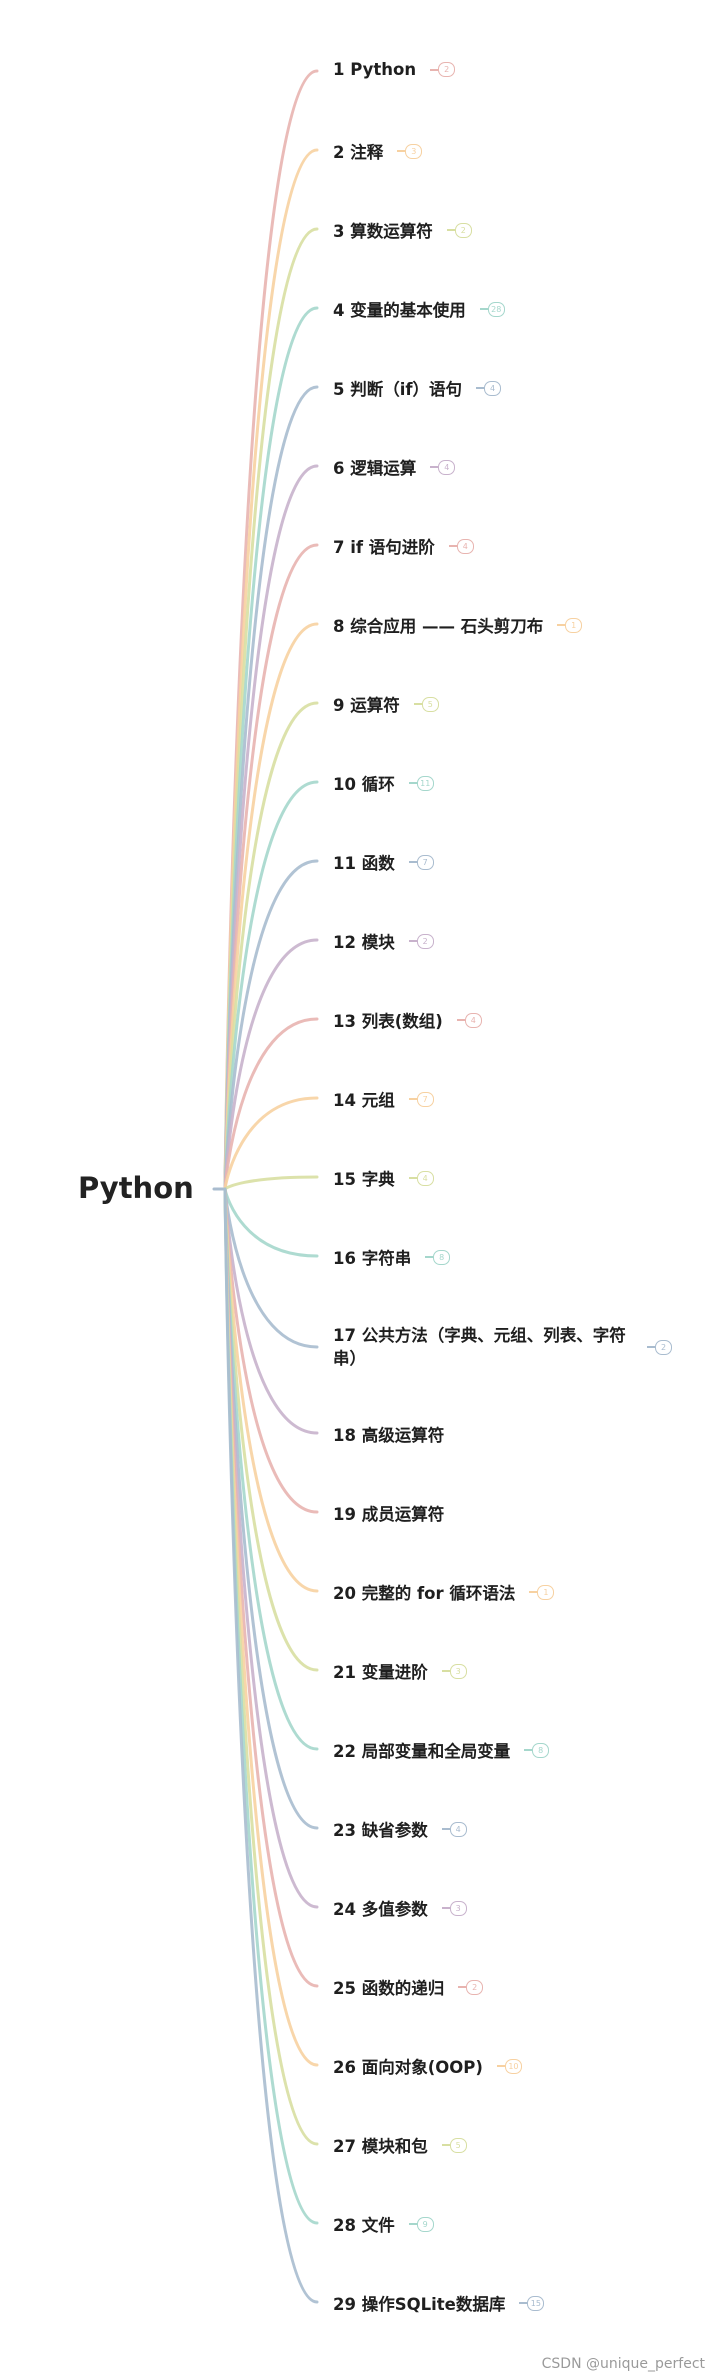 This screenshot has width=717, height=2380. Describe the element at coordinates (400, 2145) in the screenshot. I see `branch-node: 27 模块和包 5` at that location.